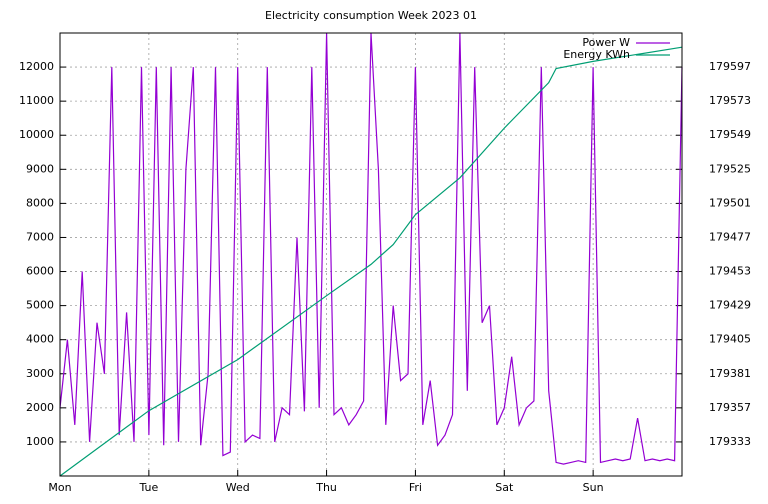  I want to click on x-tick-label: Mon, so click(59, 487).